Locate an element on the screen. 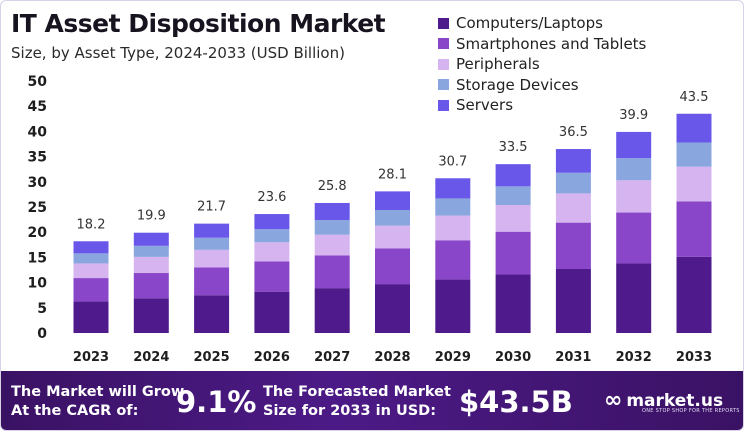 Image resolution: width=744 pixels, height=431 pixels. x-tick-label: 2029 is located at coordinates (453, 357).